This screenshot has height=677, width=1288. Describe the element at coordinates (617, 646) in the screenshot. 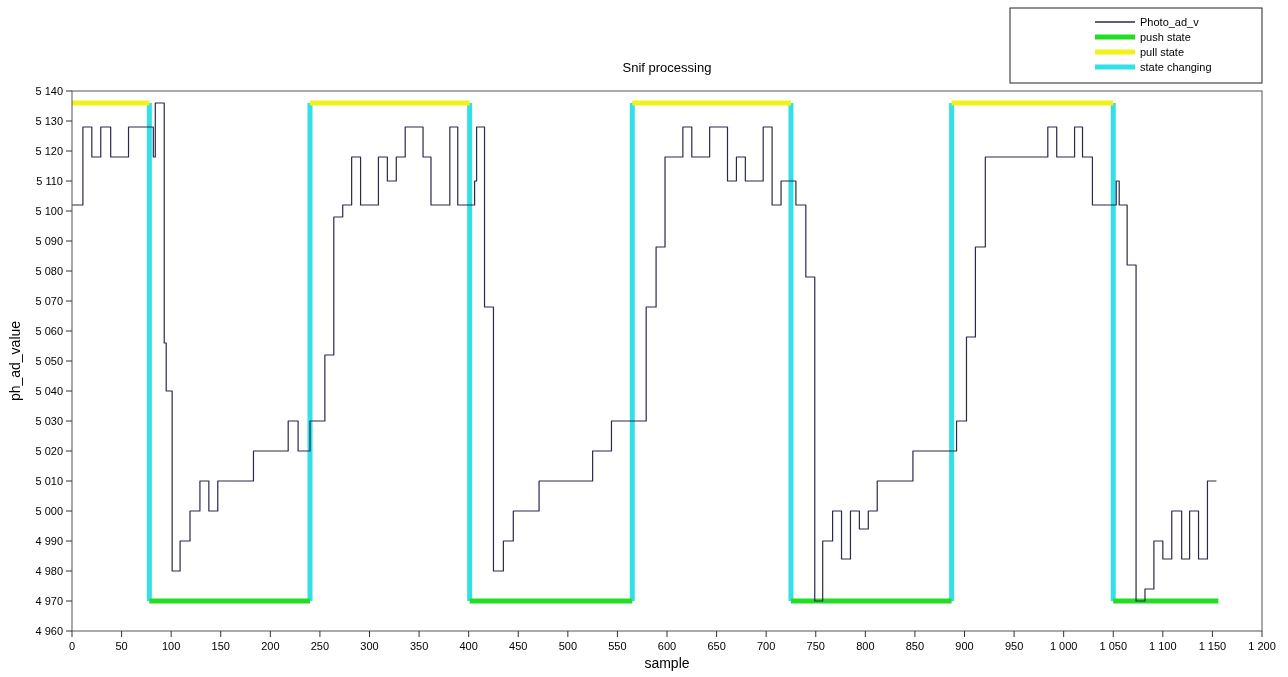

I see `x-tick-label: 550` at that location.